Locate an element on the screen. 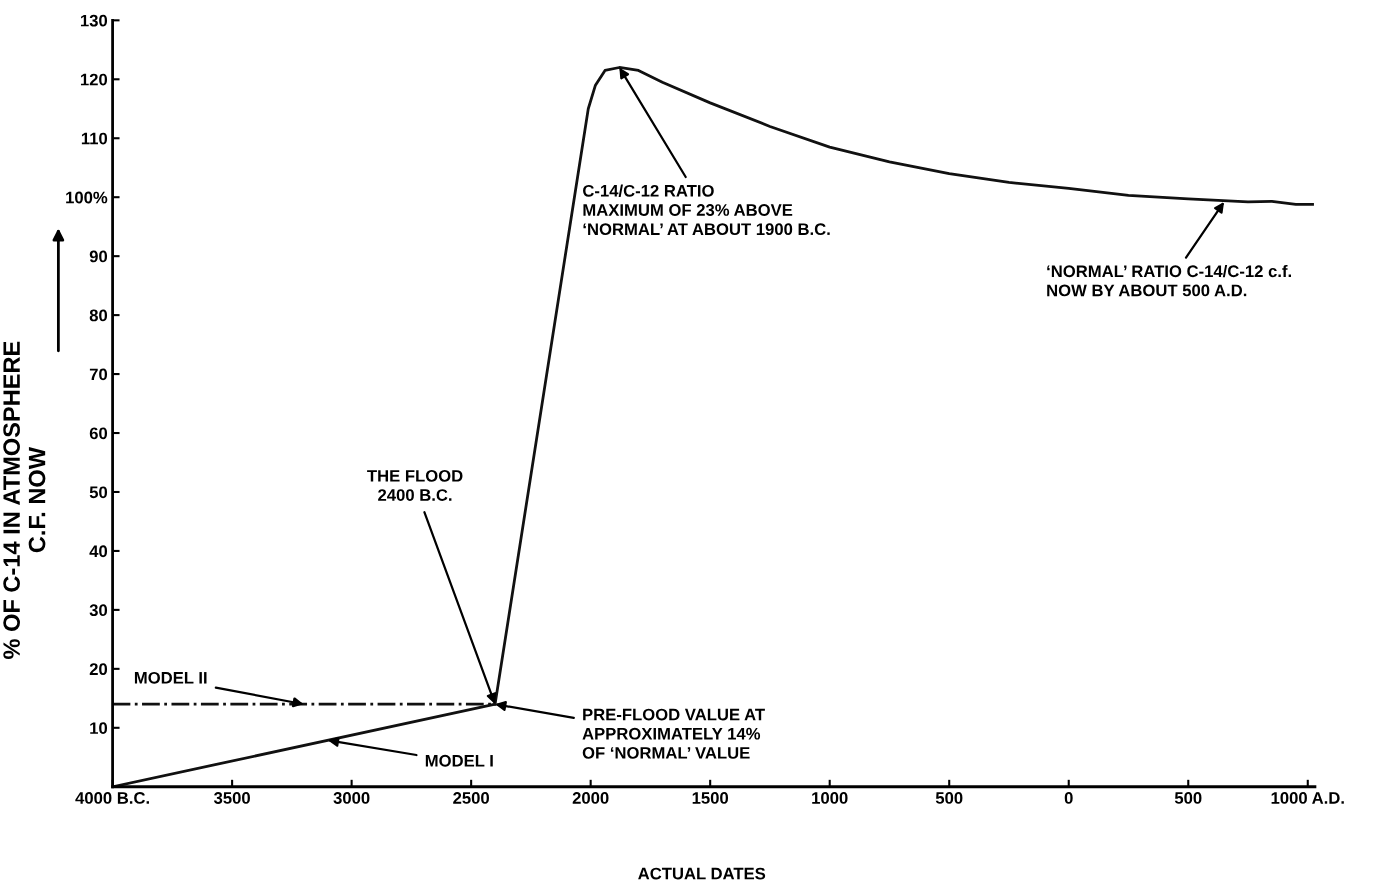 The image size is (1390, 884). x-tick-label: 4000 B.C. is located at coordinates (112, 798).